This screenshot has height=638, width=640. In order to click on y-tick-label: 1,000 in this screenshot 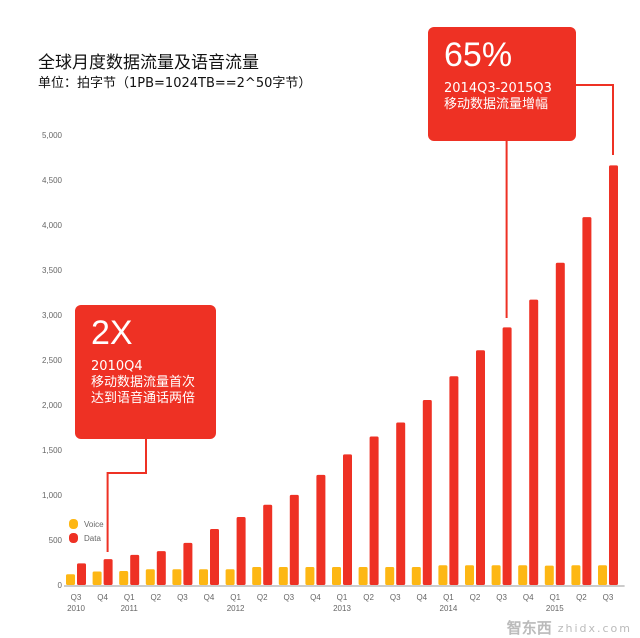, I will do `click(52, 495)`.